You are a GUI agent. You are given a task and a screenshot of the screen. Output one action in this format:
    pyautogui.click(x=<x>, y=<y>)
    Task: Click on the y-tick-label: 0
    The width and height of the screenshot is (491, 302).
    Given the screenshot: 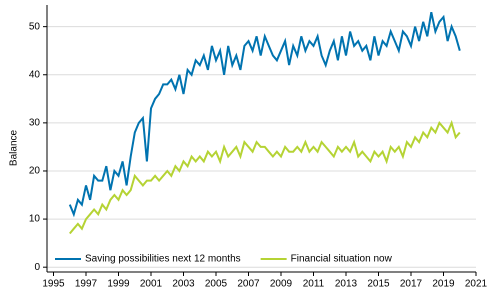 What is the action you would take?
    pyautogui.click(x=37, y=267)
    